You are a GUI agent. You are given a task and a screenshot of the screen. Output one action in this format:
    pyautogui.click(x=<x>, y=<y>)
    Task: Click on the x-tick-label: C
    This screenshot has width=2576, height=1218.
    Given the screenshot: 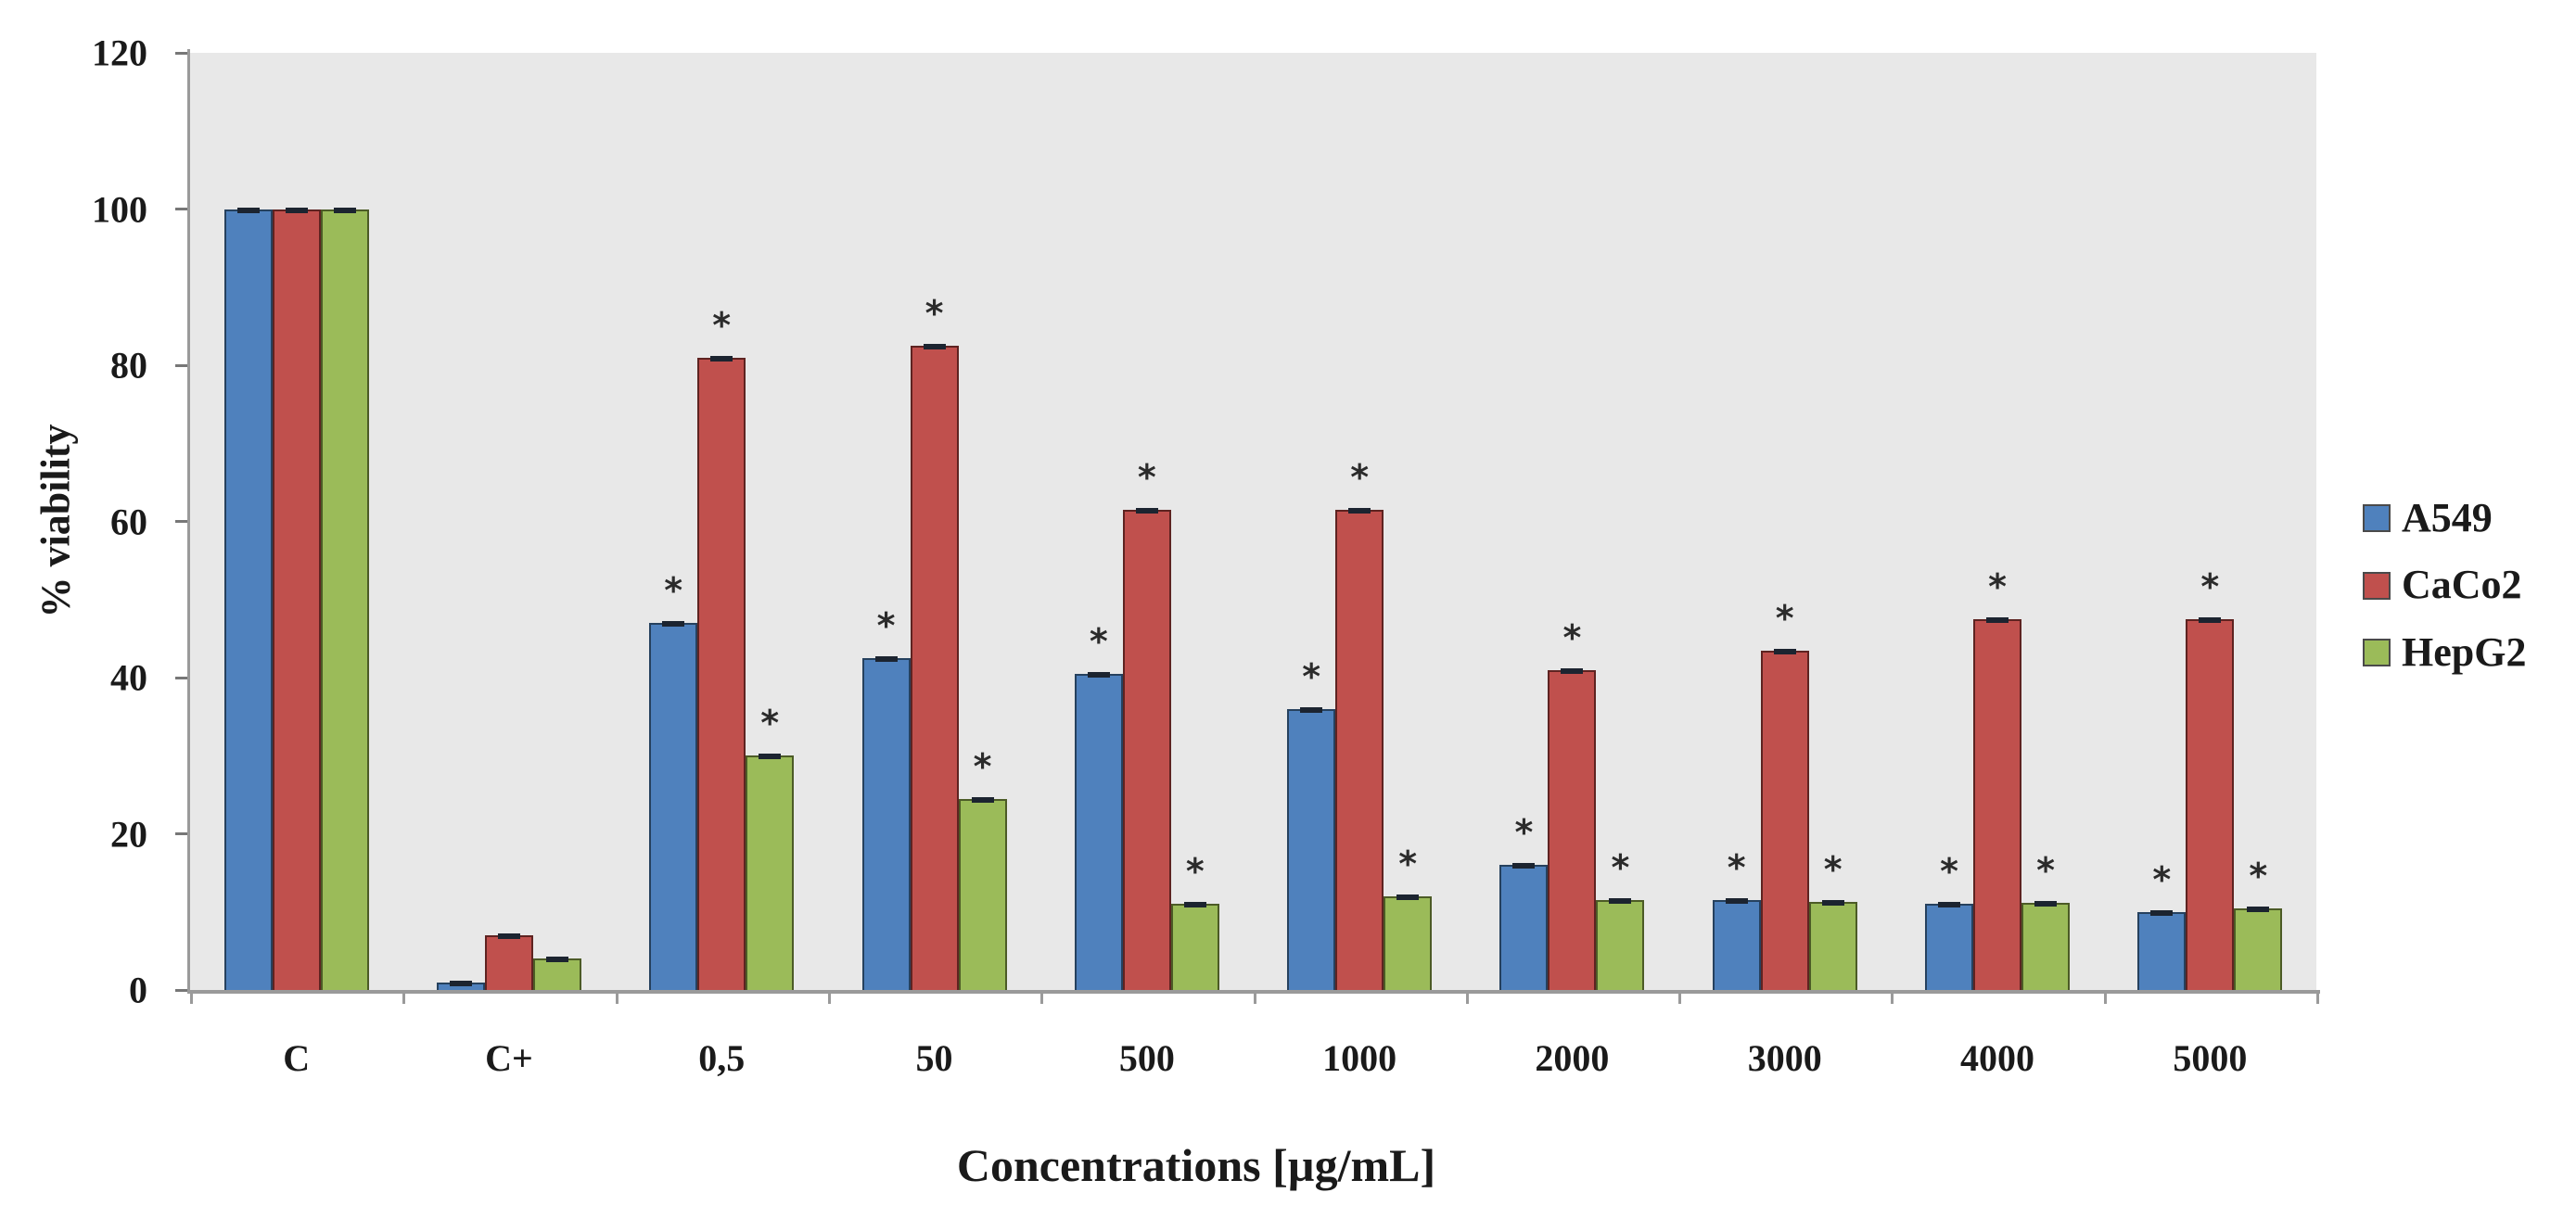 What is the action you would take?
    pyautogui.click(x=297, y=1058)
    